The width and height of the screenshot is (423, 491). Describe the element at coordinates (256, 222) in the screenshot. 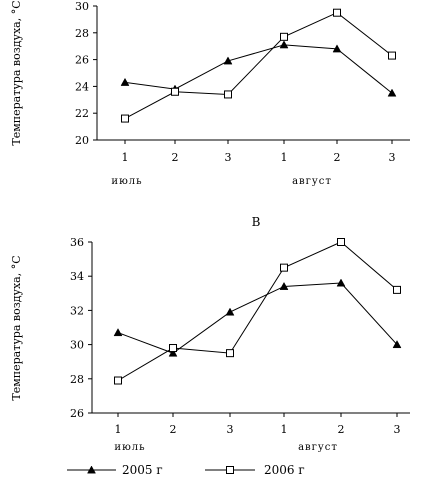

I see `panel-label: В` at that location.